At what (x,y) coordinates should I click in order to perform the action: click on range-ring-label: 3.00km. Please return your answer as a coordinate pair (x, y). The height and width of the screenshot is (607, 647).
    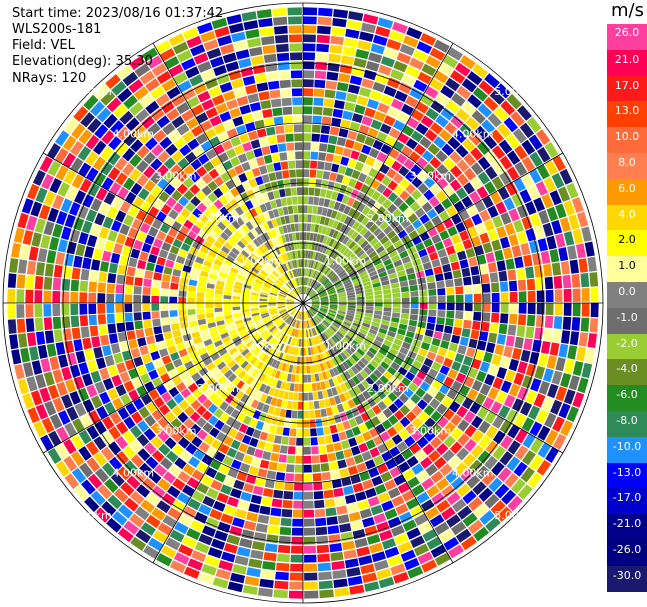
    Looking at the image, I should click on (176, 176).